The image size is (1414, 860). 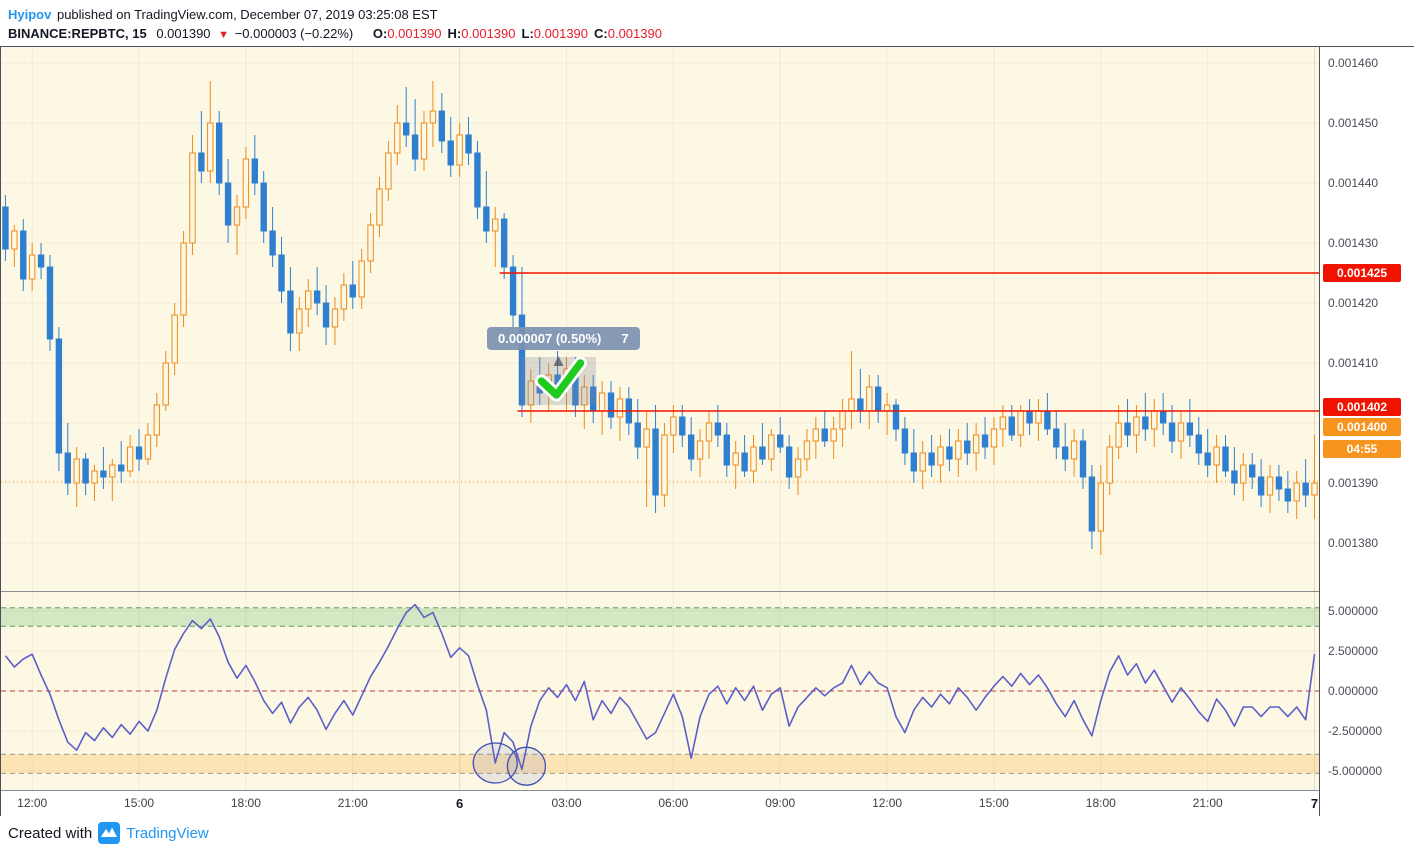 What do you see at coordinates (1353, 183) in the screenshot?
I see `price-tick-label: 0.001440` at bounding box center [1353, 183].